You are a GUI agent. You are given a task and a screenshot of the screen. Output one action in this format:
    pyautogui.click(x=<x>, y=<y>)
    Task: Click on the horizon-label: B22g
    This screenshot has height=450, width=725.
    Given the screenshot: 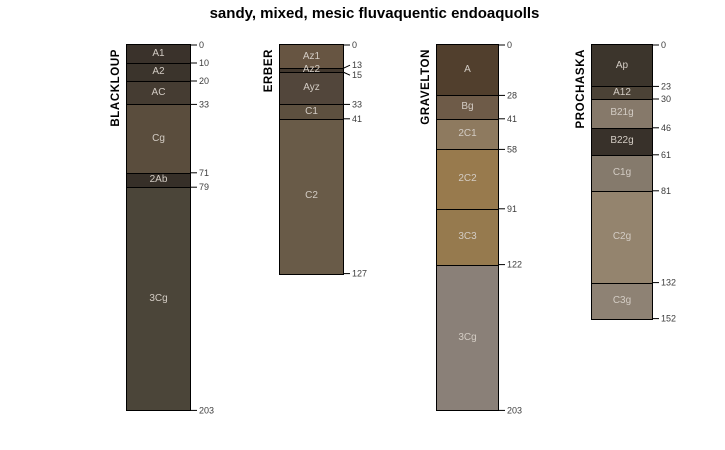 What is the action you would take?
    pyautogui.click(x=622, y=141)
    